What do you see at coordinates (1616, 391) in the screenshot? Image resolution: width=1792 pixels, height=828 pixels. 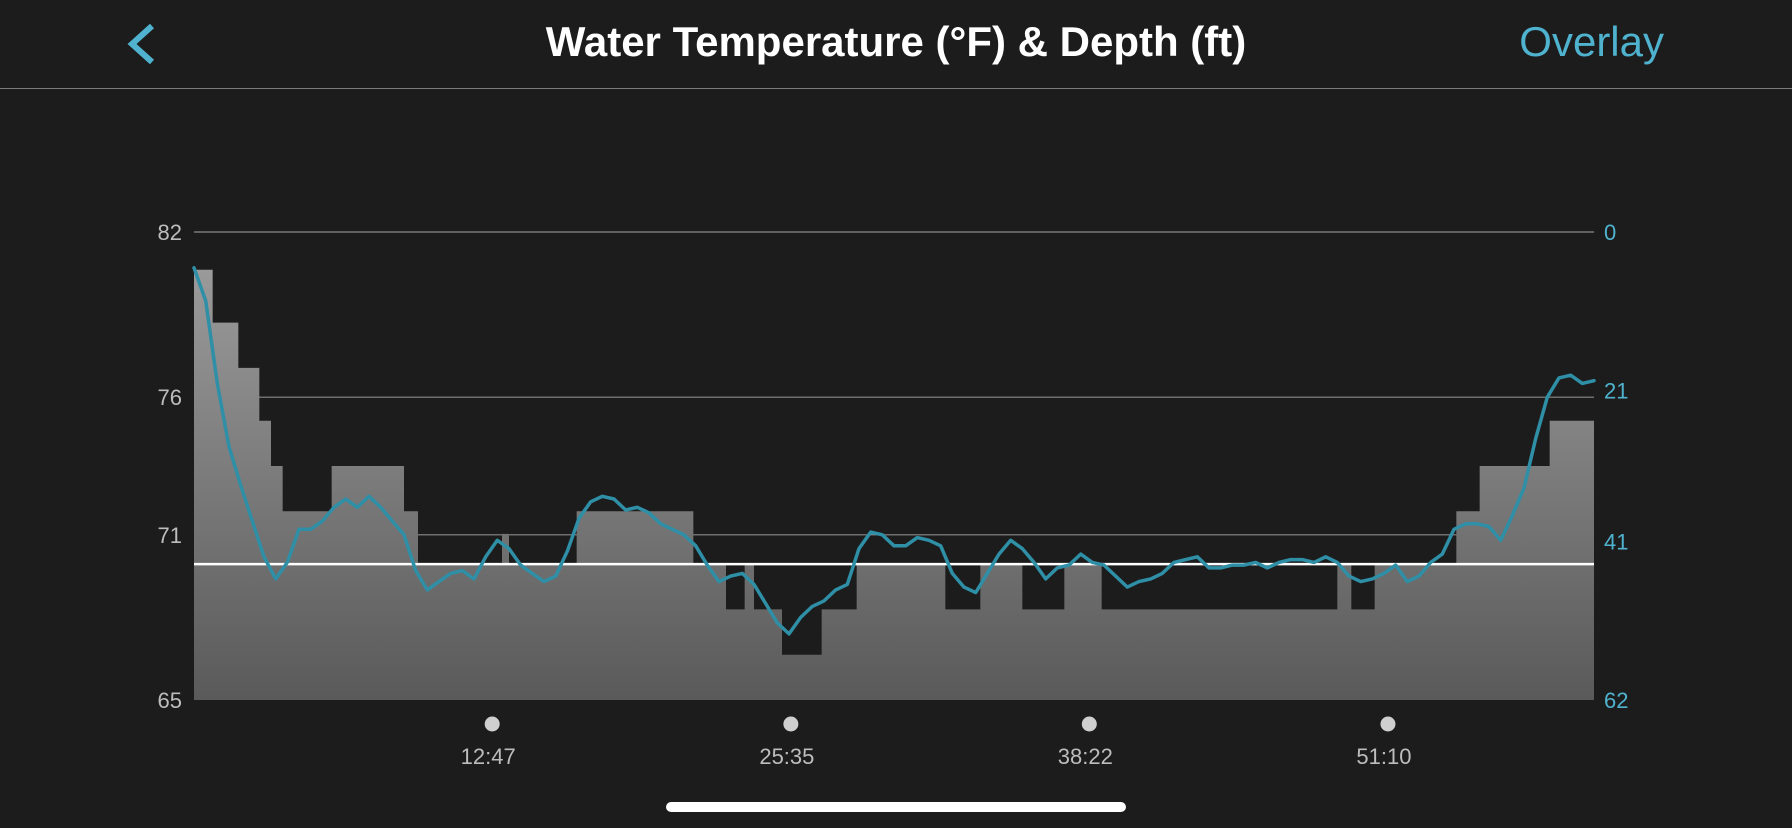 I see `y-right-tick-label: 21` at bounding box center [1616, 391].